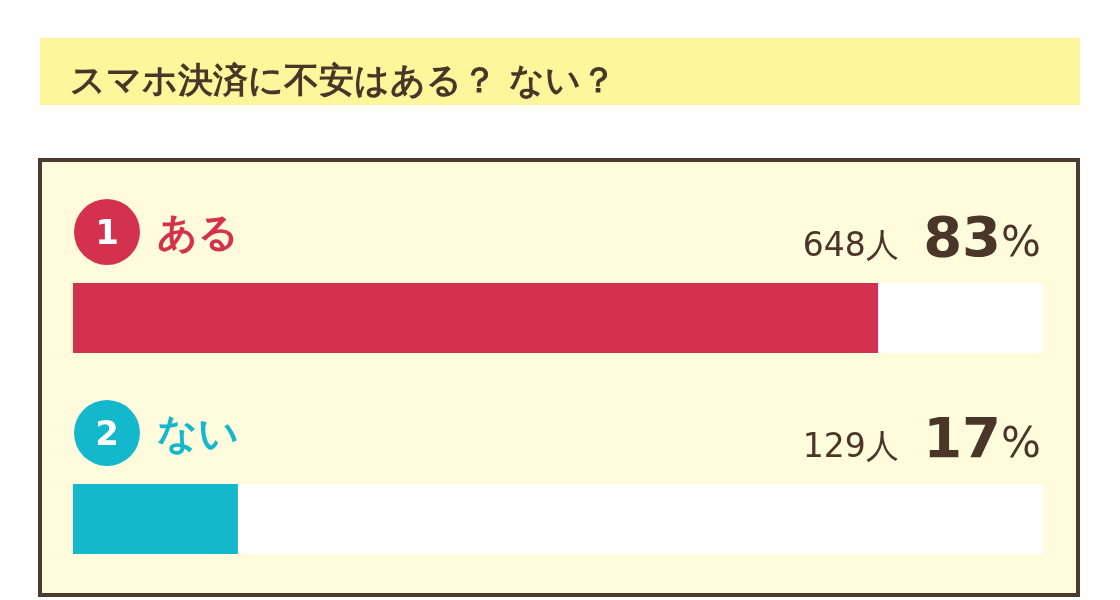 The image size is (1120, 600). I want to click on chart-title: スマホ決済に不安はある？ ない？, so click(343, 79).